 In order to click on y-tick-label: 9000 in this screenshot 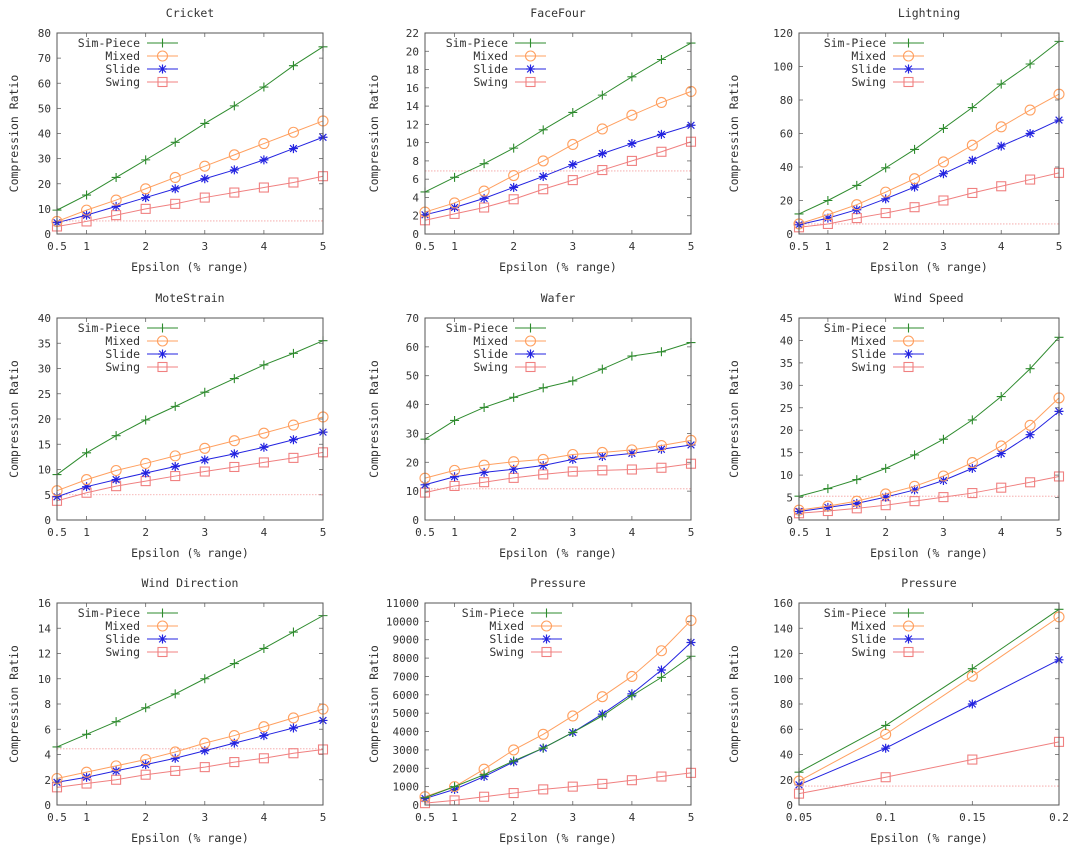, I will do `click(406, 640)`.